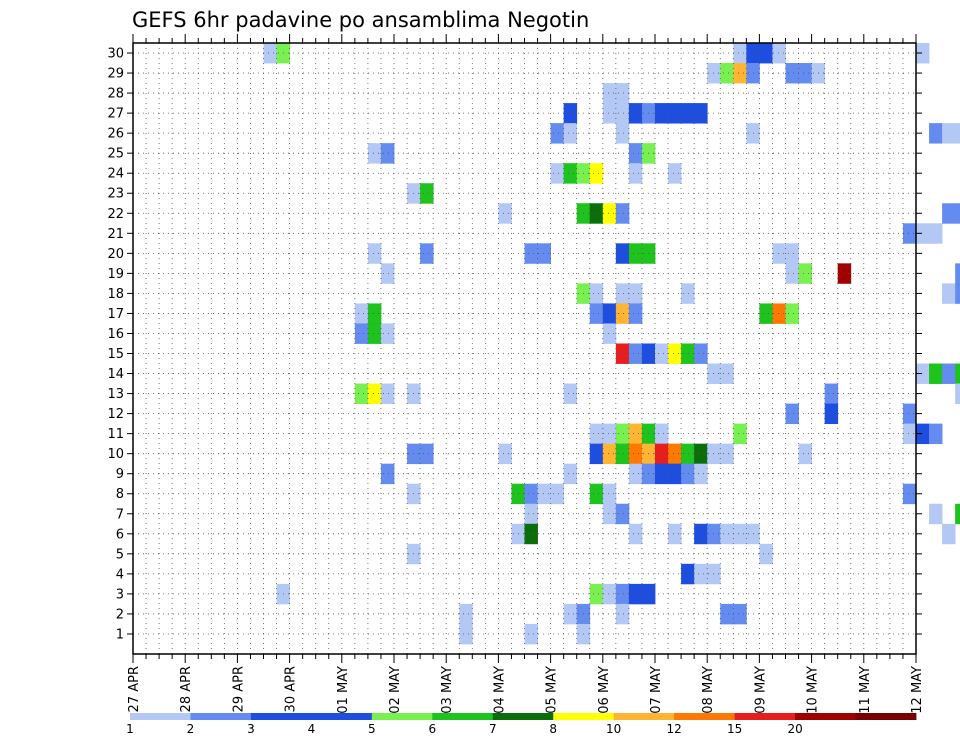 Image resolution: width=960 pixels, height=742 pixels. I want to click on y-tick-label: 14, so click(115, 374).